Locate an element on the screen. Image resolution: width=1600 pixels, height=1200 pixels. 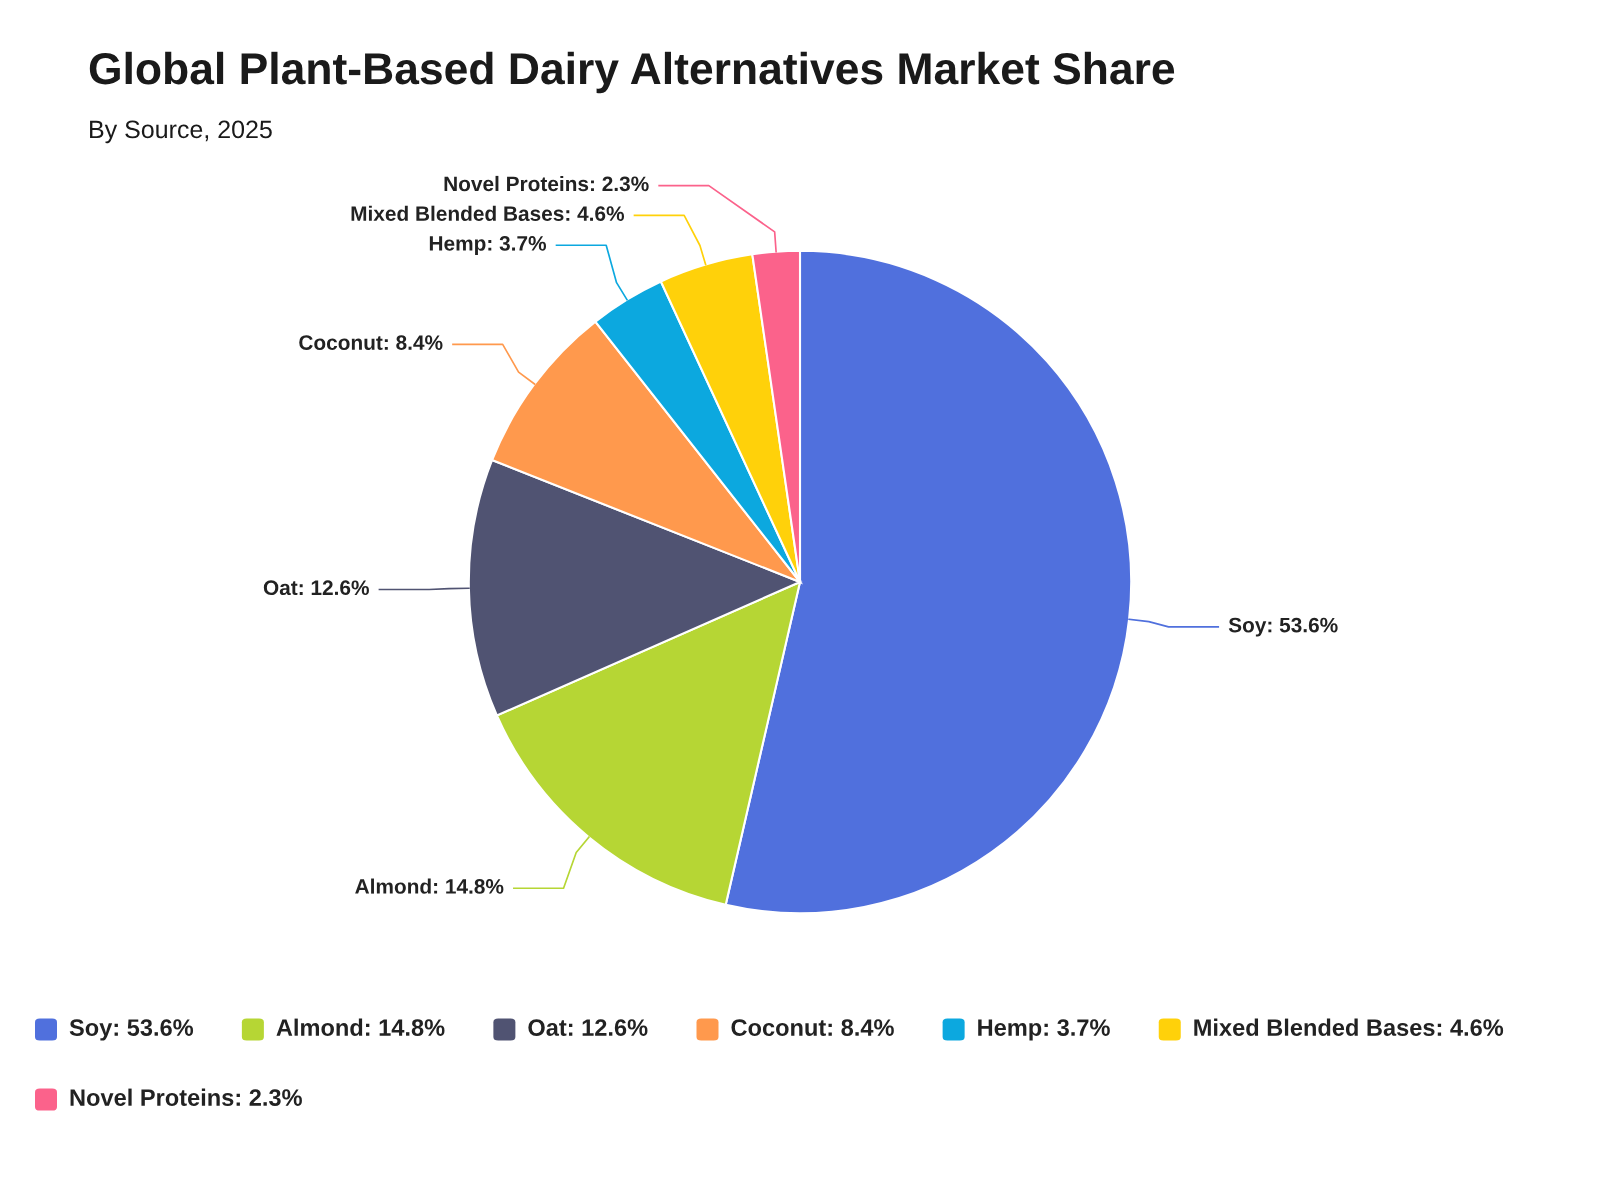
slice-label: Oat: 12.6% is located at coordinates (316, 588).